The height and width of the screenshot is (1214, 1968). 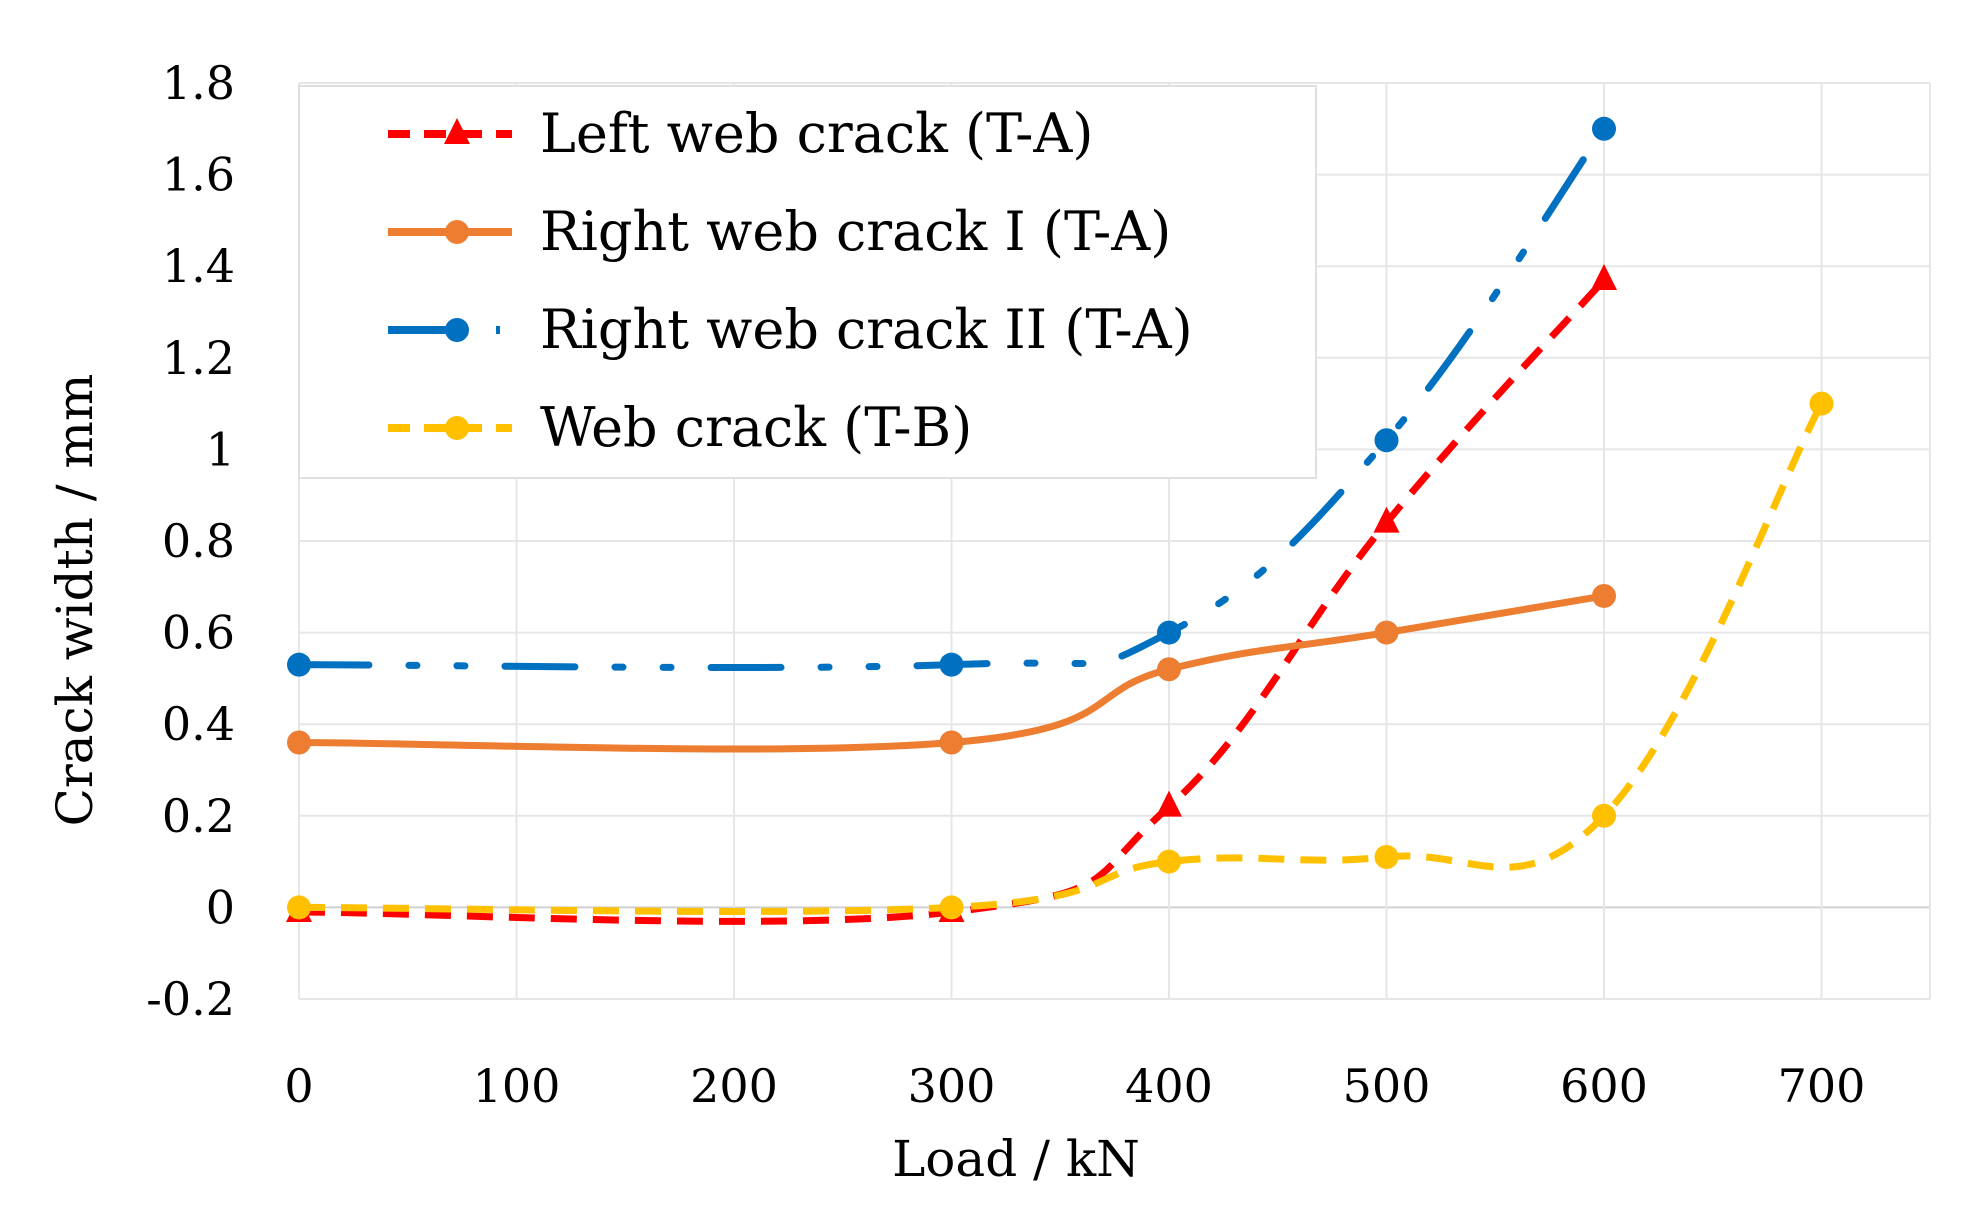 I want to click on y-axis-label: Crack width / mm, so click(x=75, y=600).